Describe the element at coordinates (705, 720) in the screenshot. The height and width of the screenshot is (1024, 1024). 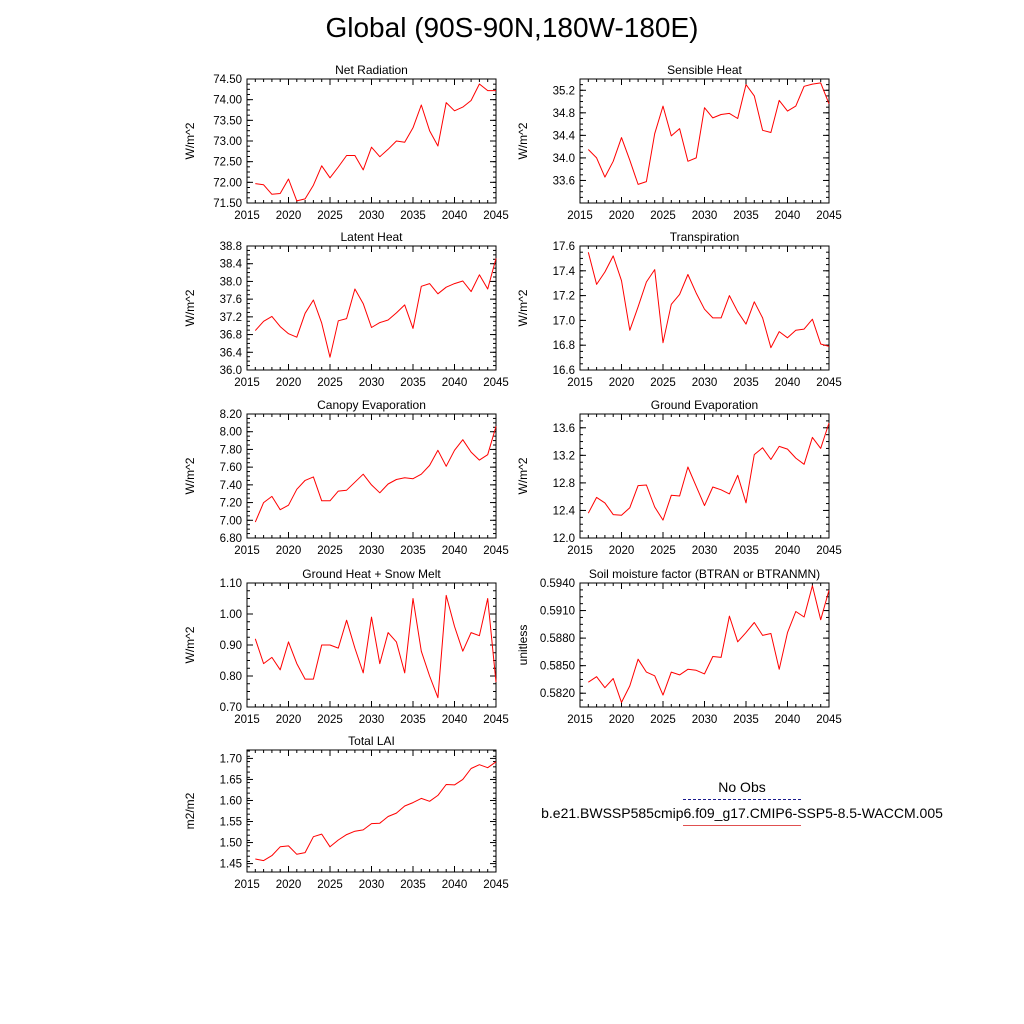
I see `soil-moisture-factor-btran-or-btranmn-x-tick-label: 2030` at that location.